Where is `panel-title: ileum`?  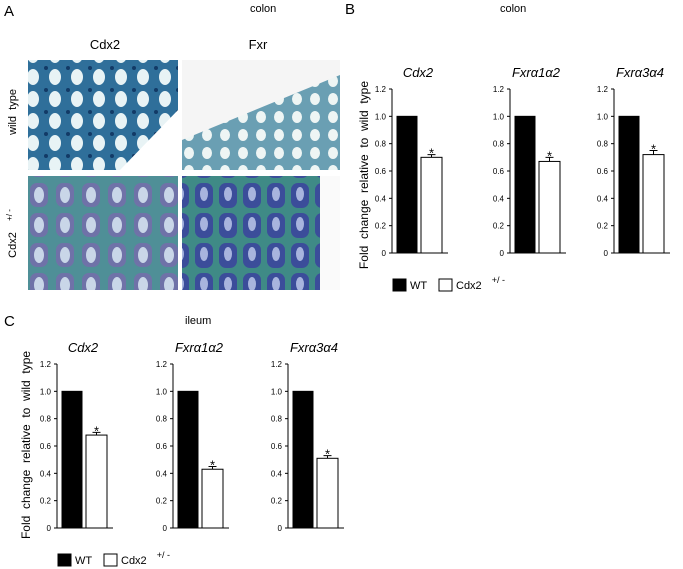
panel-title: ileum is located at coordinates (198, 321).